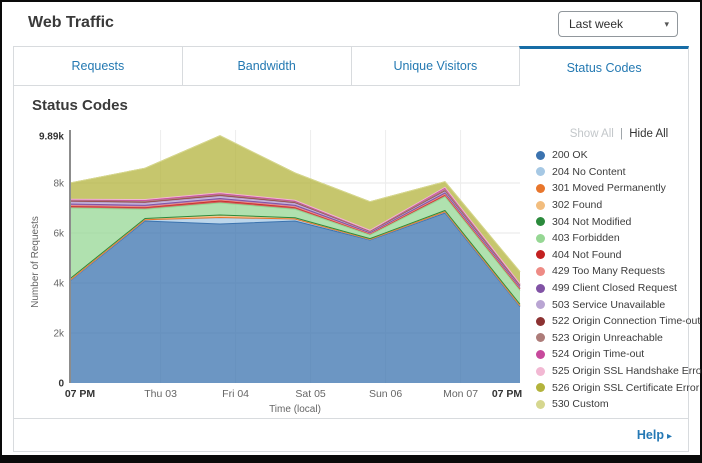  Describe the element at coordinates (385, 394) in the screenshot. I see `svg-text: Sun 06` at that location.